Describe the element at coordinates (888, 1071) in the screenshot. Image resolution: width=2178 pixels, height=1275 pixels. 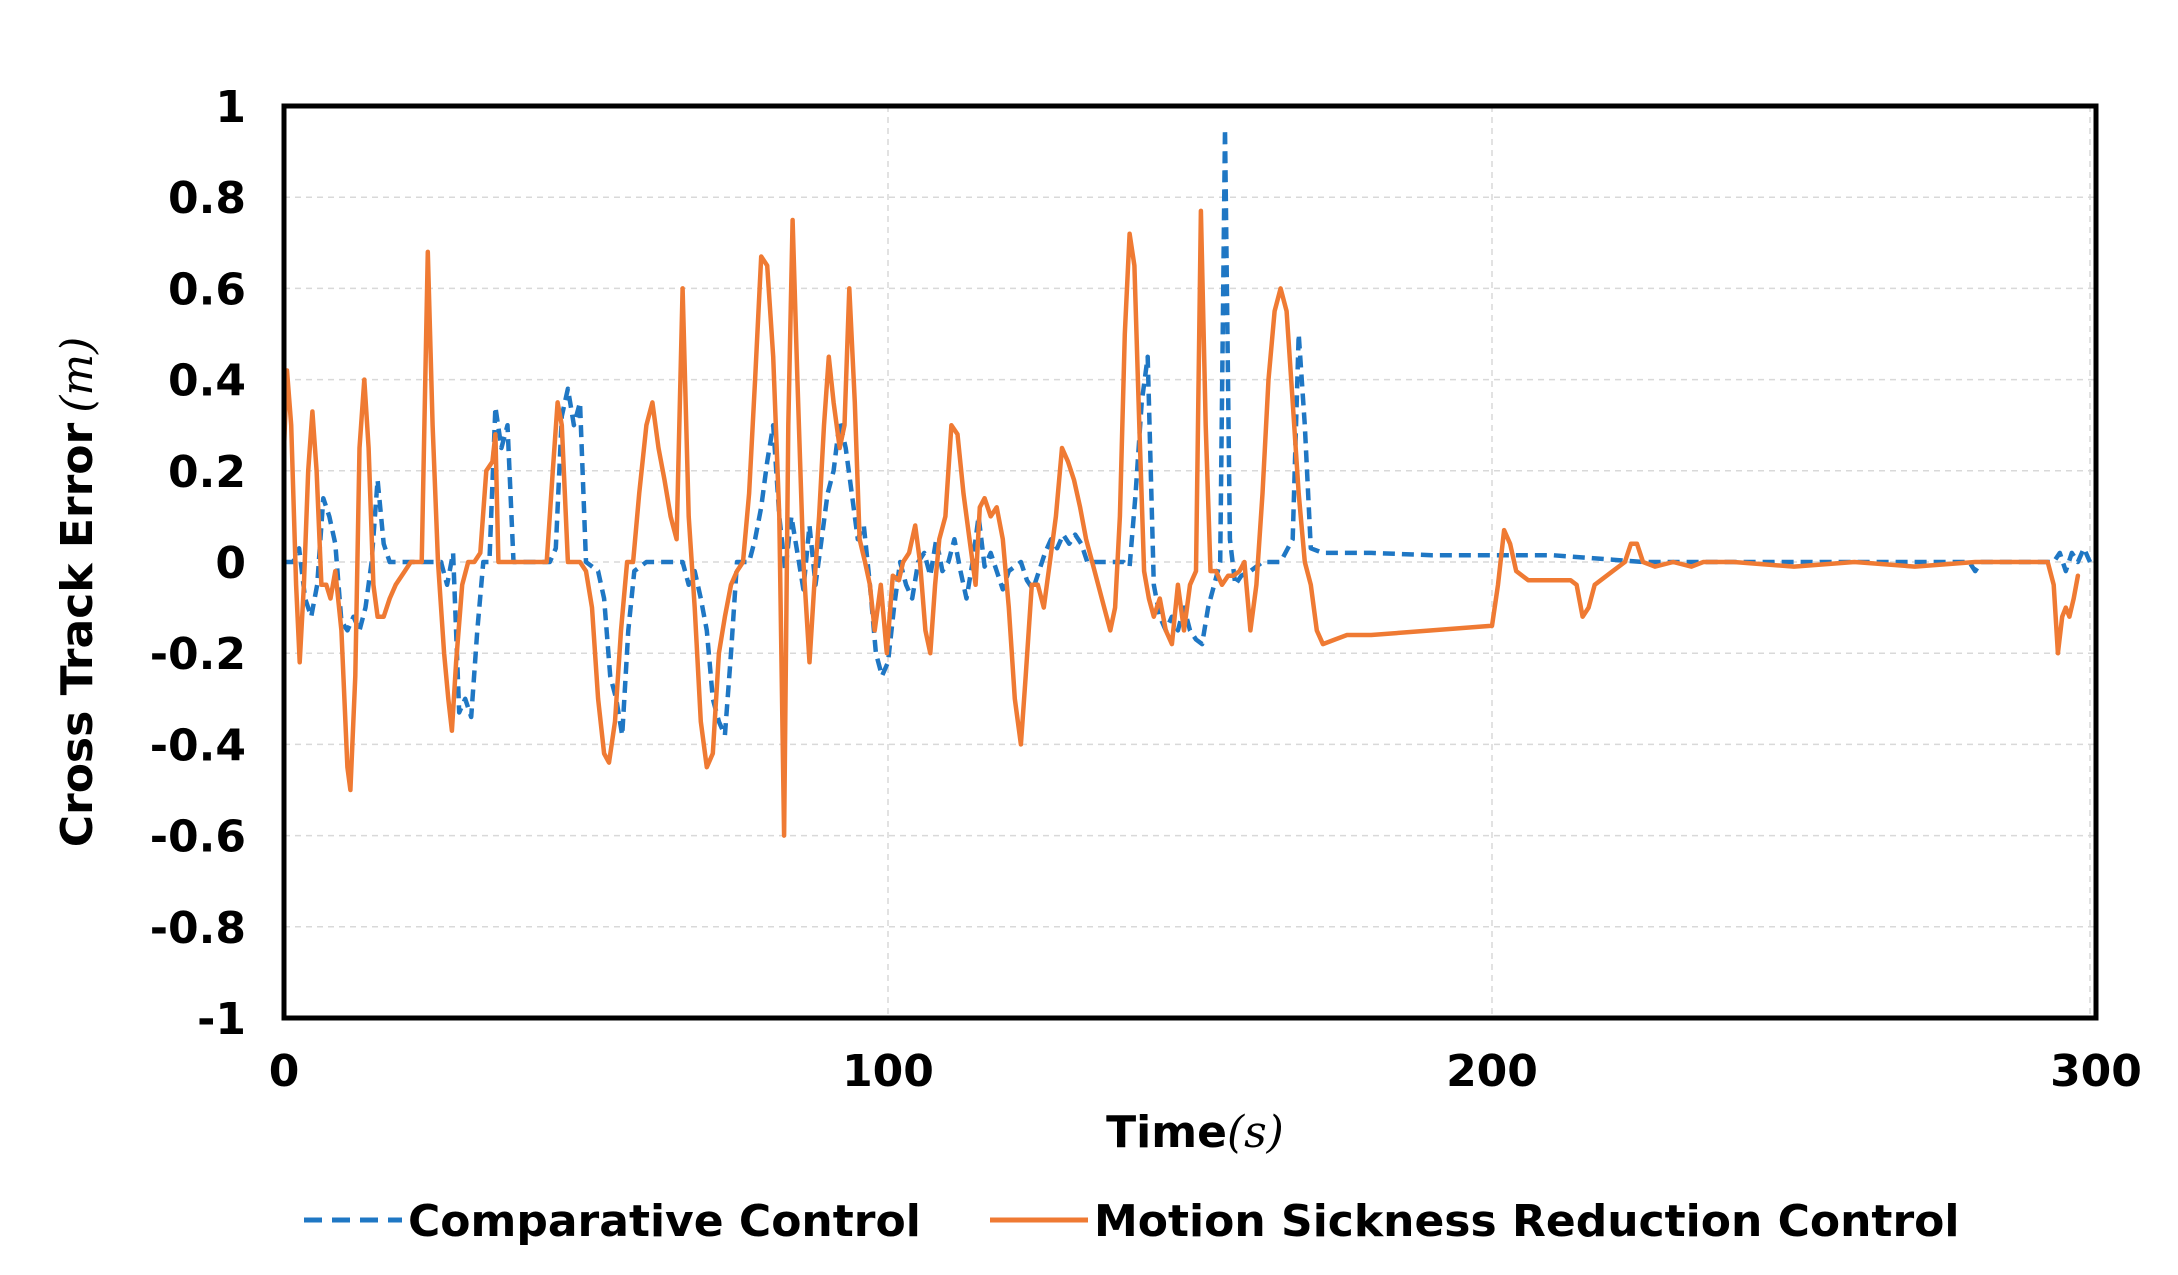
I see `x-tick-label: 100` at that location.